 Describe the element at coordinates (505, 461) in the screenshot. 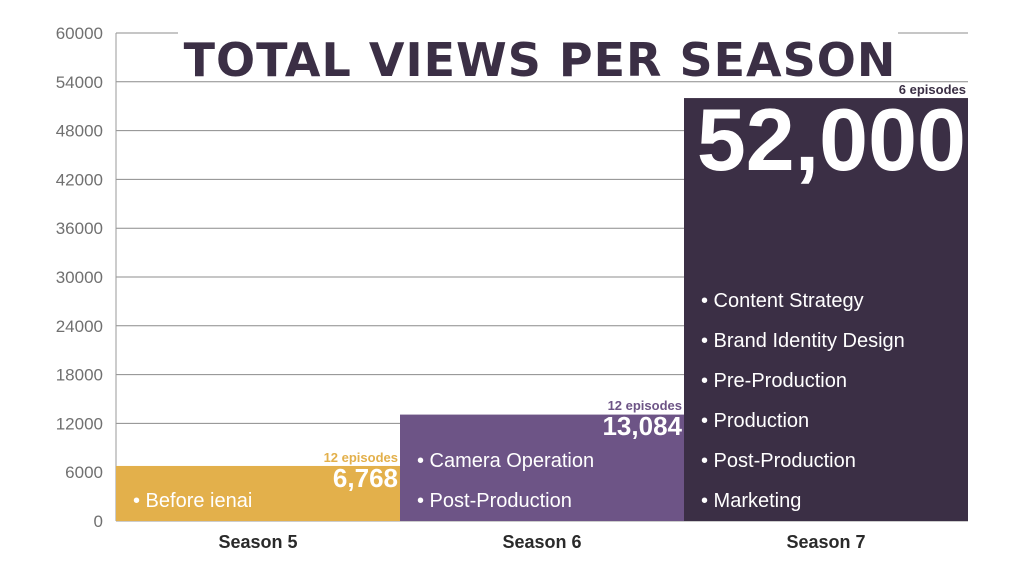

I see `bar-item-label: • Camera Operation` at that location.